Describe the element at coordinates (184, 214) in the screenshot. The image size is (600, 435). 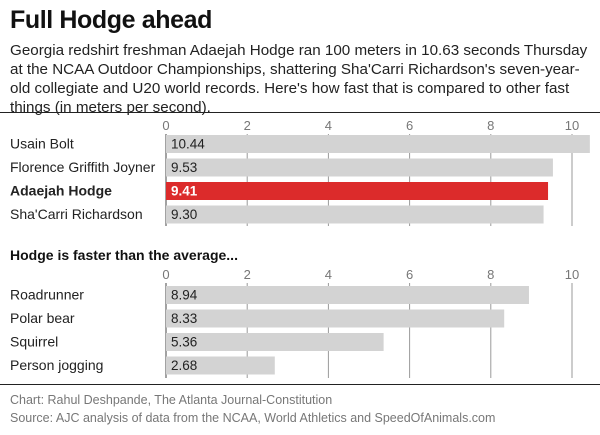
I see `value-label: 9.30` at that location.